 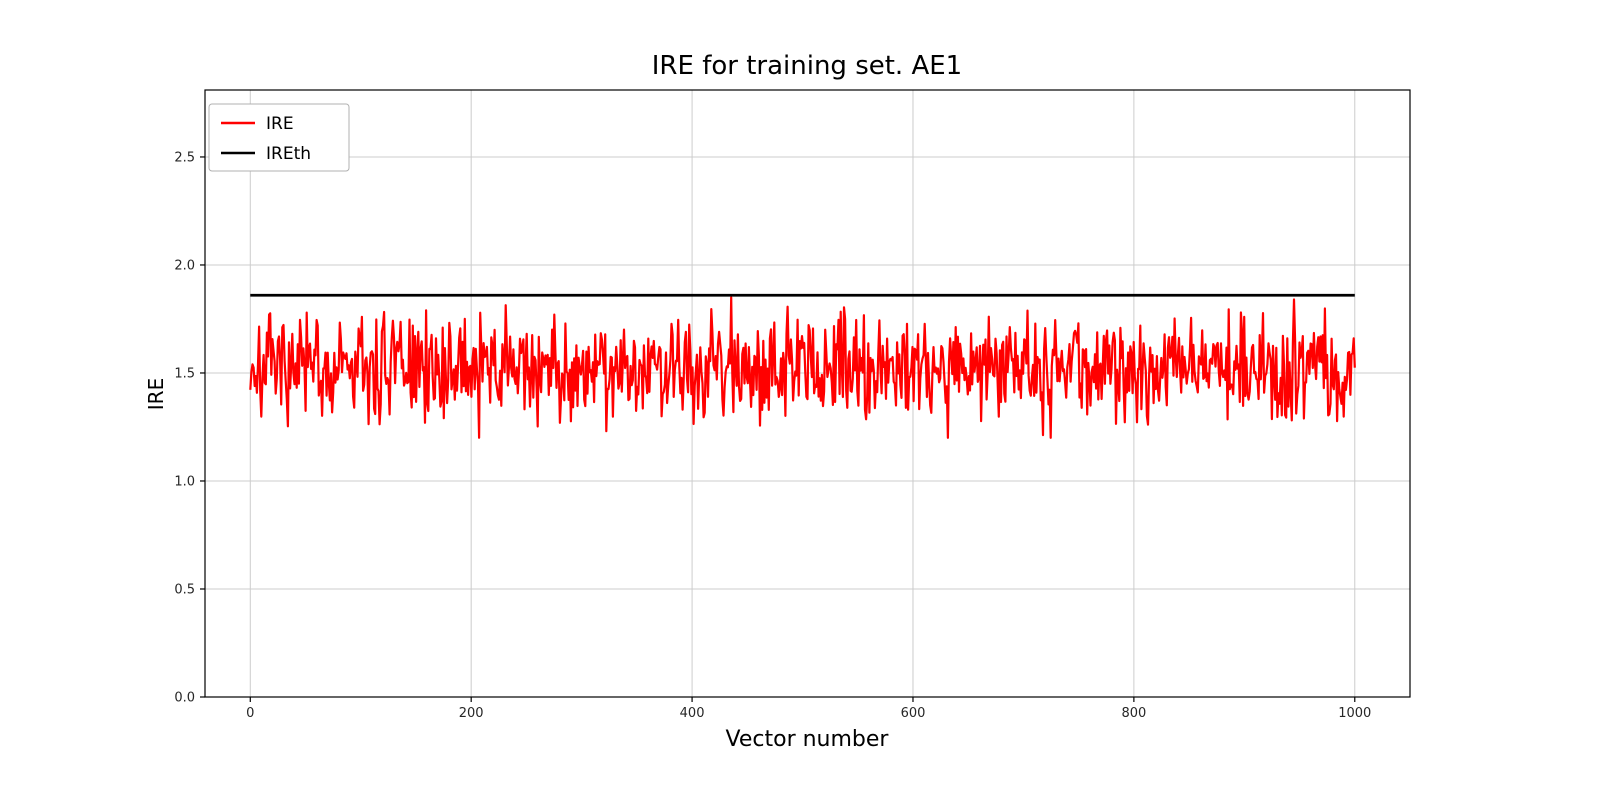 I want to click on legend-item-ireth: IREth, so click(x=266, y=154).